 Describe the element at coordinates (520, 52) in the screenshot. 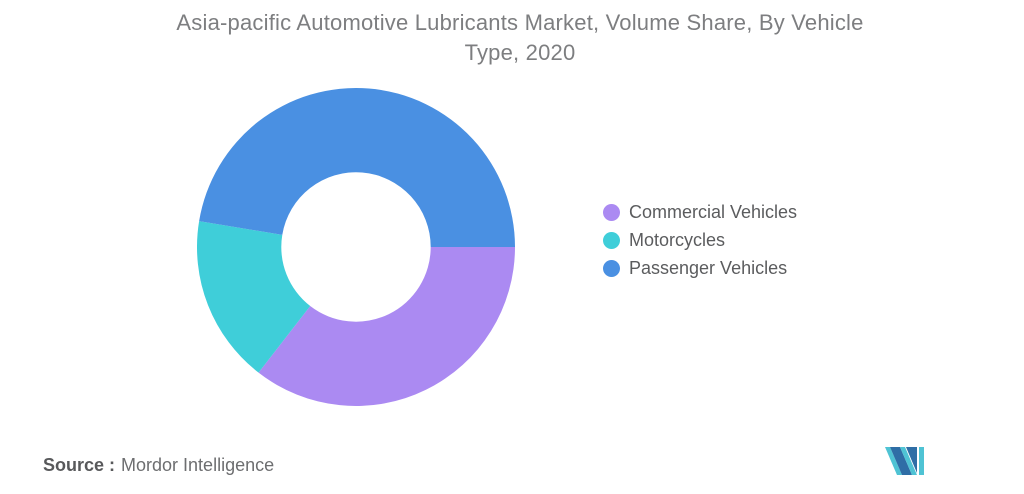

I see `chart-title-line2: Type, 2020` at that location.